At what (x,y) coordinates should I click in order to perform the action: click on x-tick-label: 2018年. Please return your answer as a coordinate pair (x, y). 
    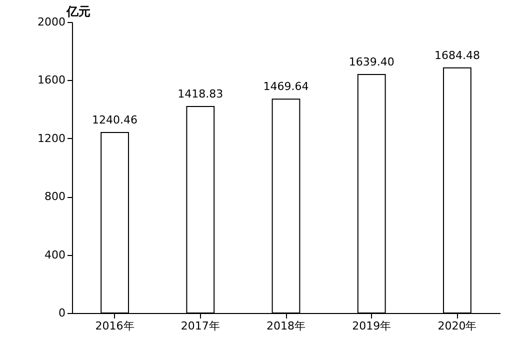
    Looking at the image, I should click on (286, 326).